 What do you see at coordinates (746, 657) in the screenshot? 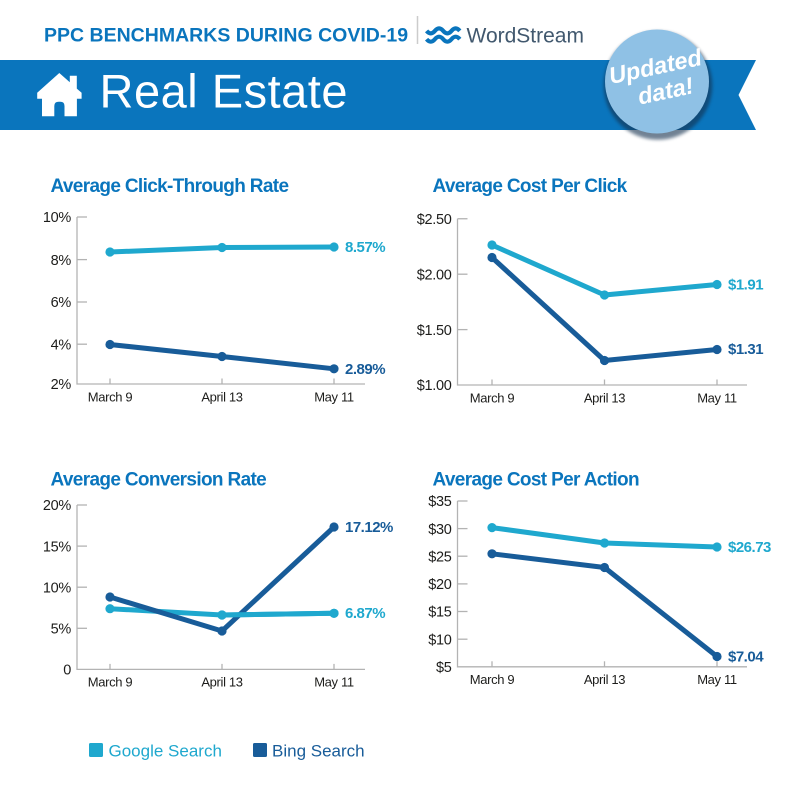
I see `svg-text: $7.04` at bounding box center [746, 657].